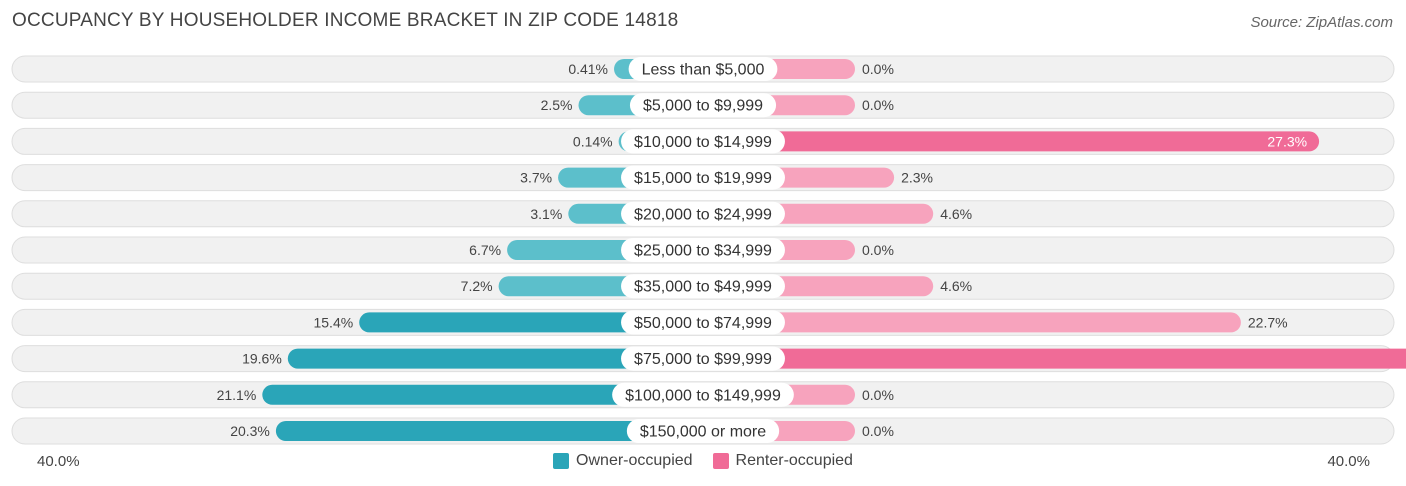  I want to click on category-label: $10,000 to $14,999, so click(703, 142).